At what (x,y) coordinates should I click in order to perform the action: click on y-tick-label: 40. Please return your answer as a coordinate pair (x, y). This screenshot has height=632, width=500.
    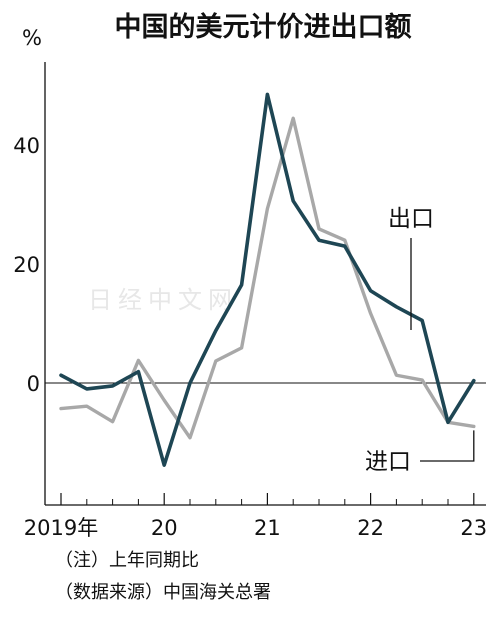
    Looking at the image, I should click on (26, 146).